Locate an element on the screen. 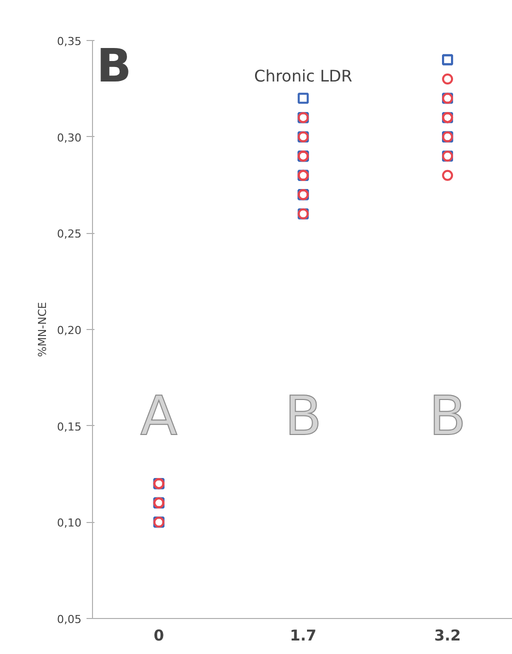  y-tick-label: 0,30 is located at coordinates (69, 137).